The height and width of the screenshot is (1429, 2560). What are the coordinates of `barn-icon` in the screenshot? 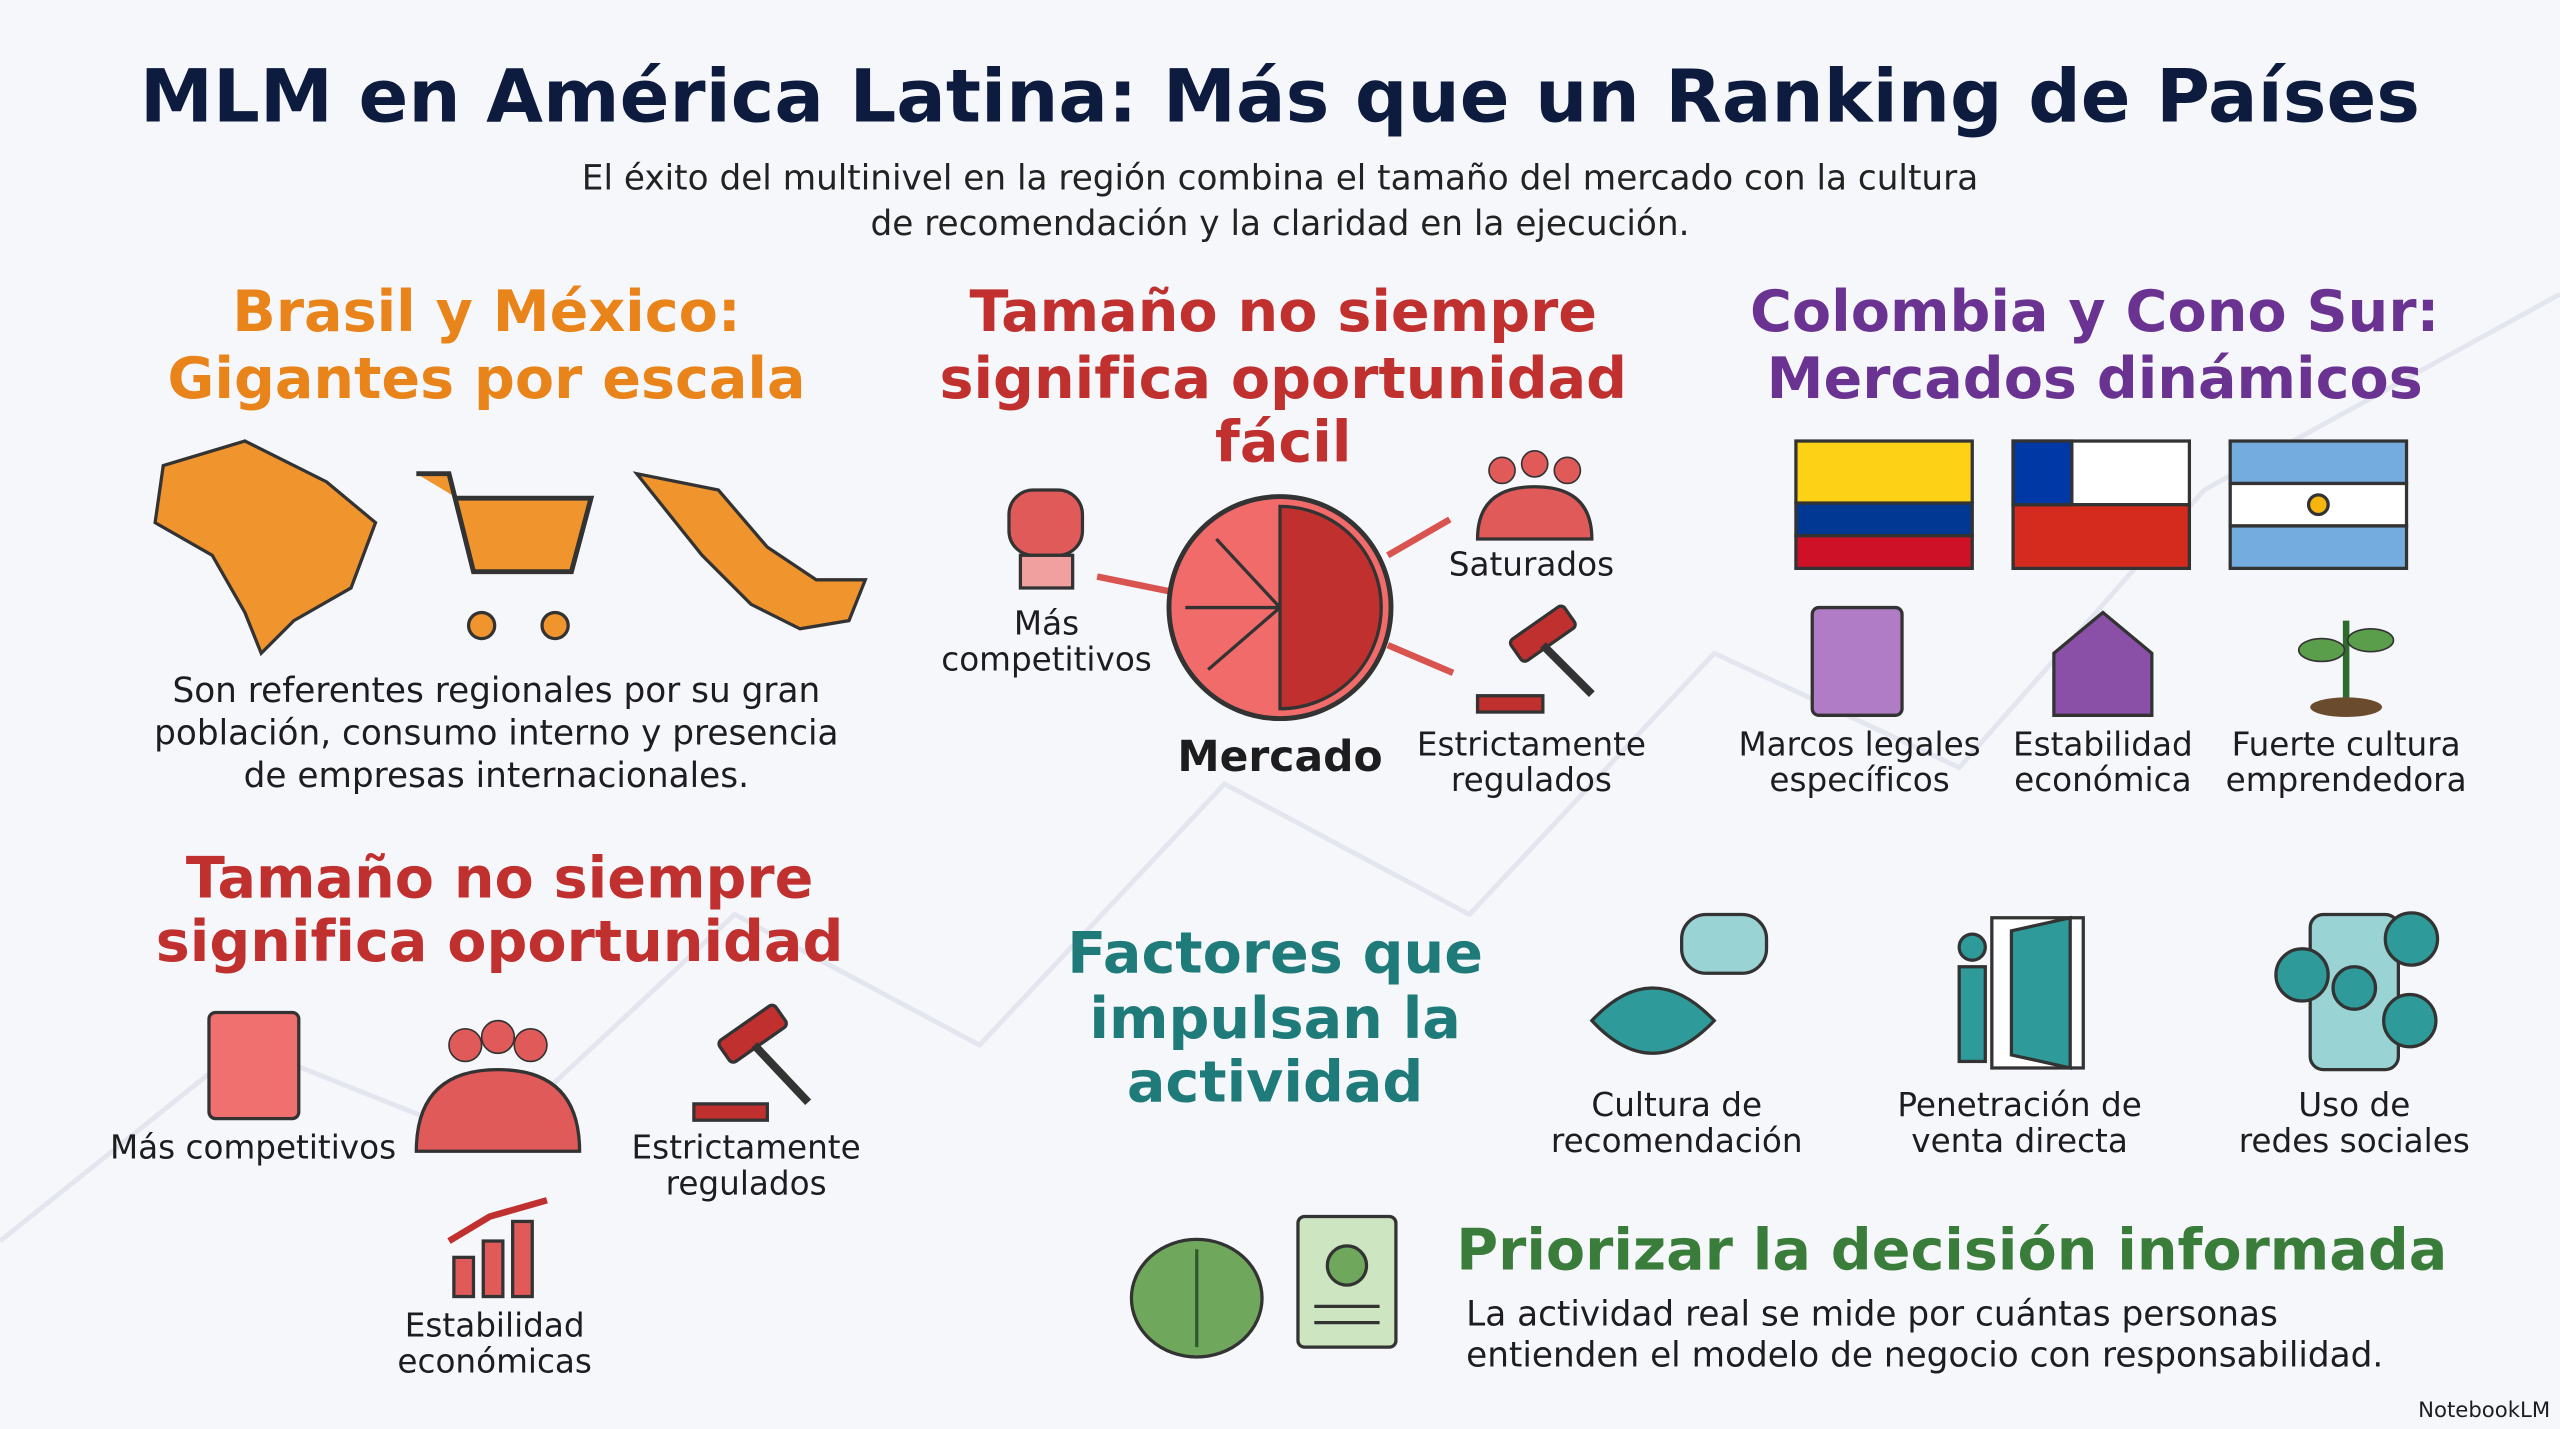 It's located at (2103, 663).